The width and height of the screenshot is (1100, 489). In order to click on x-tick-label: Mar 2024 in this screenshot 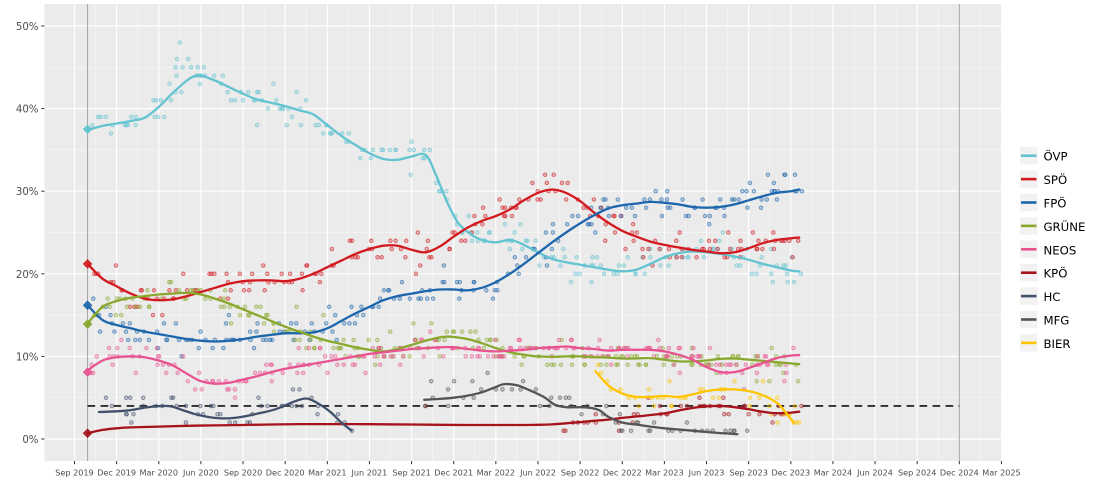, I will do `click(833, 473)`.